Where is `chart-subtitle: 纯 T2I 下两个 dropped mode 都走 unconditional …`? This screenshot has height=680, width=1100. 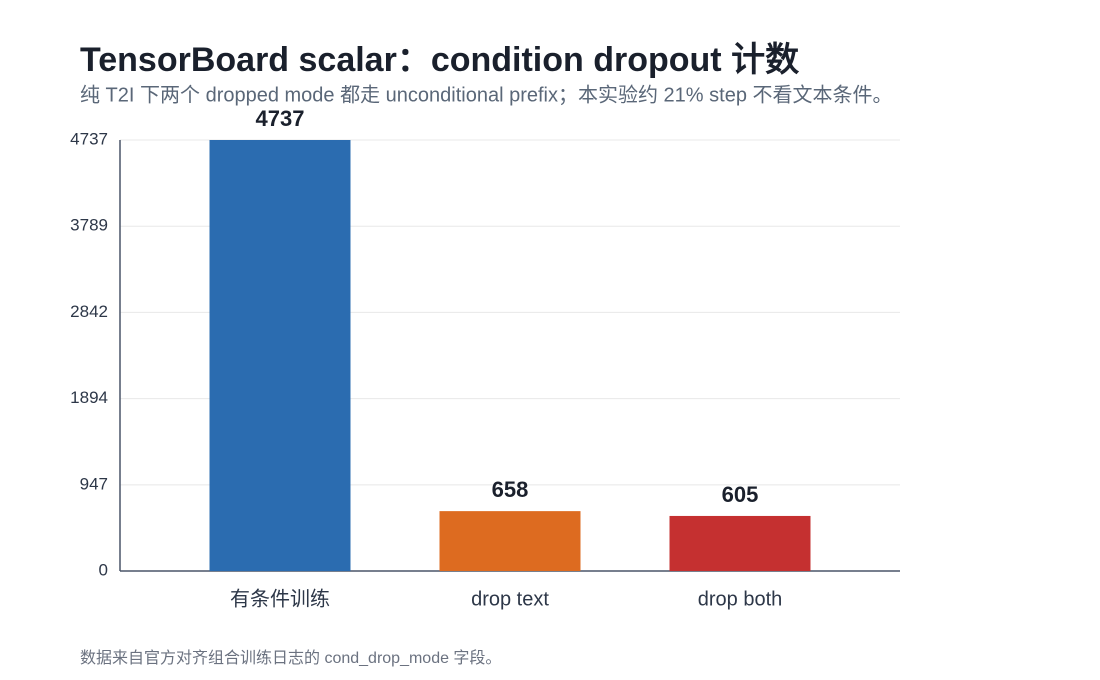 chart-subtitle: 纯 T2I 下两个 dropped mode 都走 unconditional … is located at coordinates (486, 94).